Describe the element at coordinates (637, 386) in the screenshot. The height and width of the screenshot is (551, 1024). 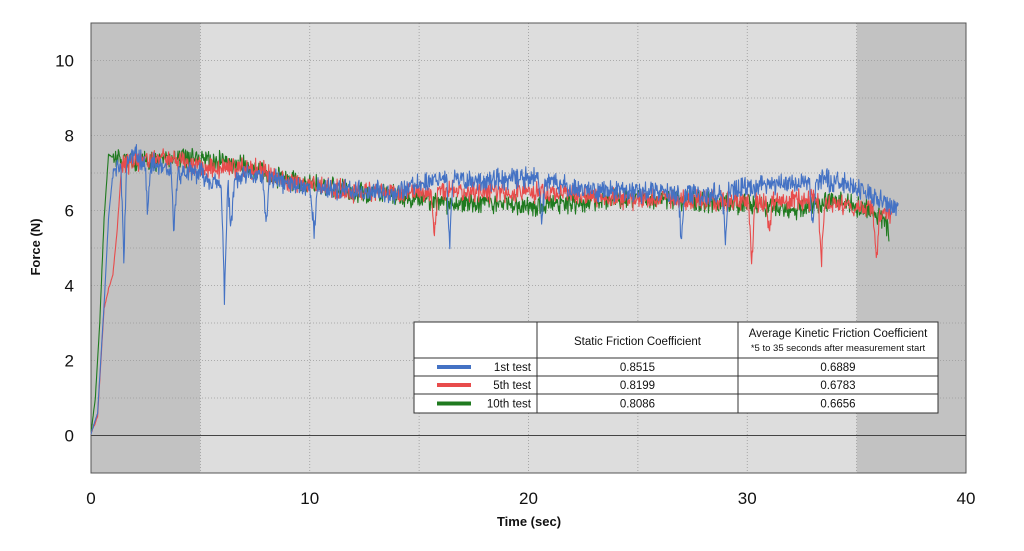
I see `static-value: 0.8199` at that location.